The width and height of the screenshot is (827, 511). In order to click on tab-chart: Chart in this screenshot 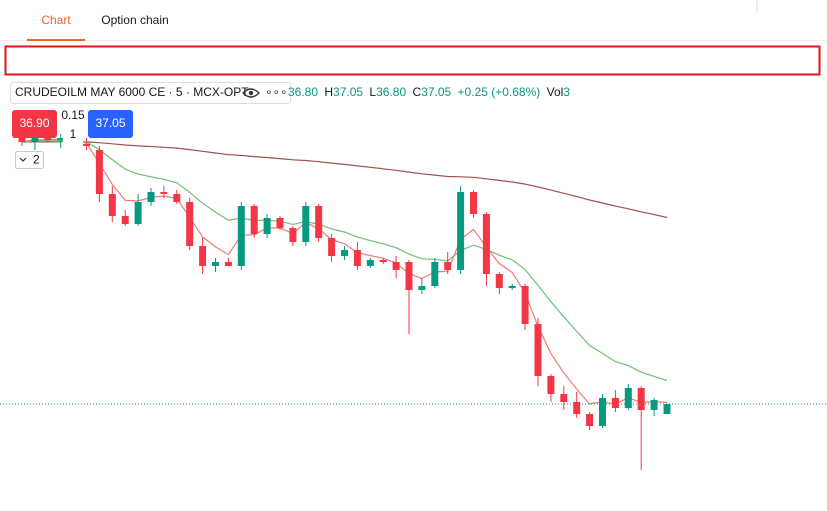, I will do `click(56, 20)`.